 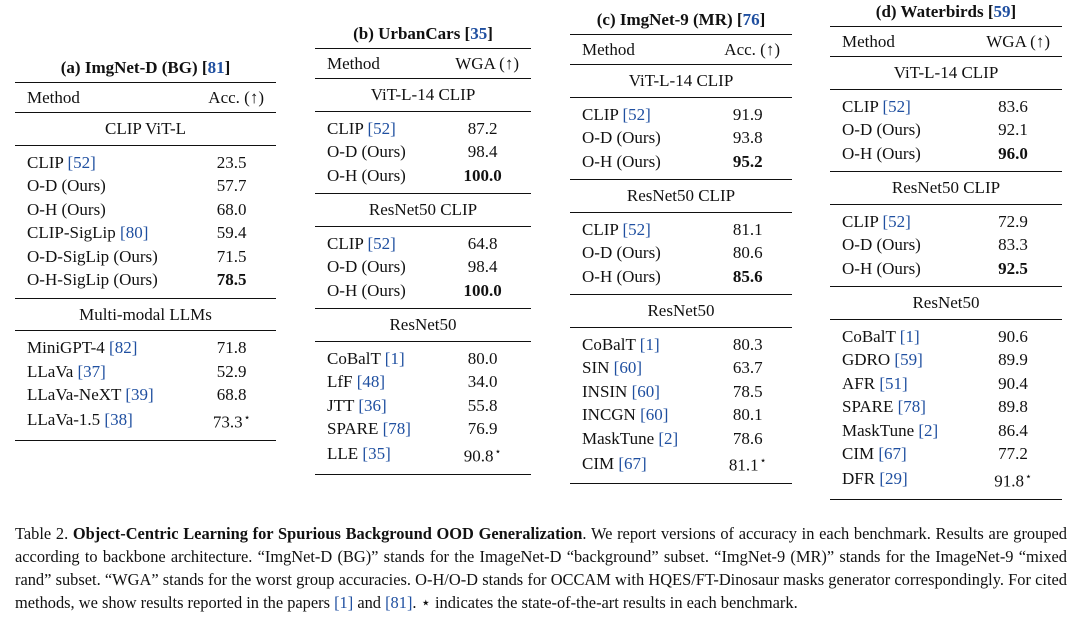 I want to click on metric-value: 73.3, so click(x=227, y=422).